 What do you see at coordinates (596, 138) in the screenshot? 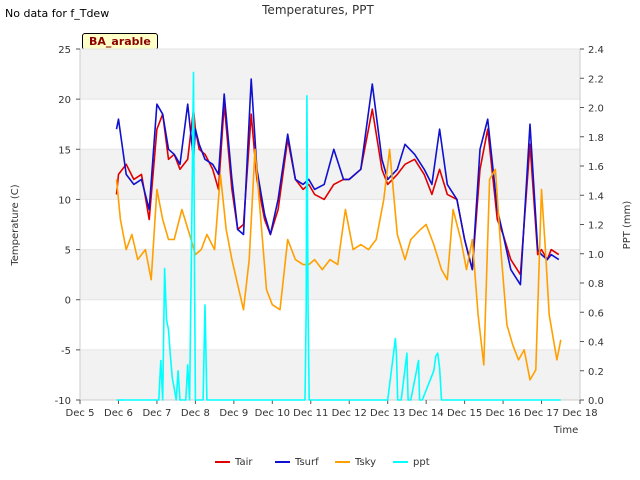
I see `y2-tick-label: 1.8` at bounding box center [596, 138].